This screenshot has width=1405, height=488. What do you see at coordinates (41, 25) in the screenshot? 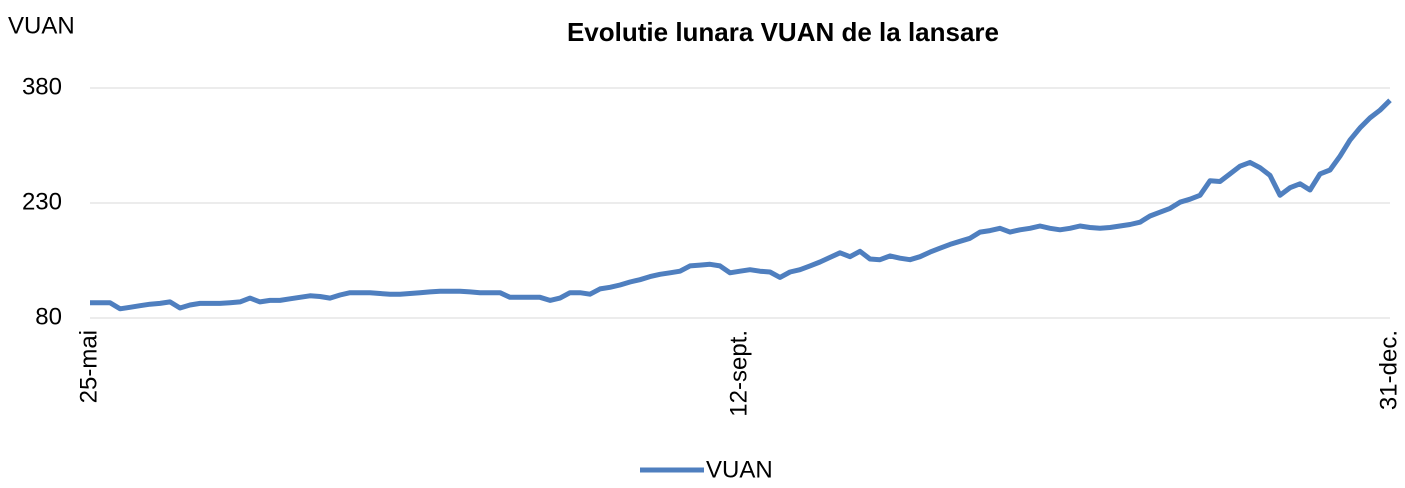
I see `y-axis-label: VUAN` at bounding box center [41, 25].